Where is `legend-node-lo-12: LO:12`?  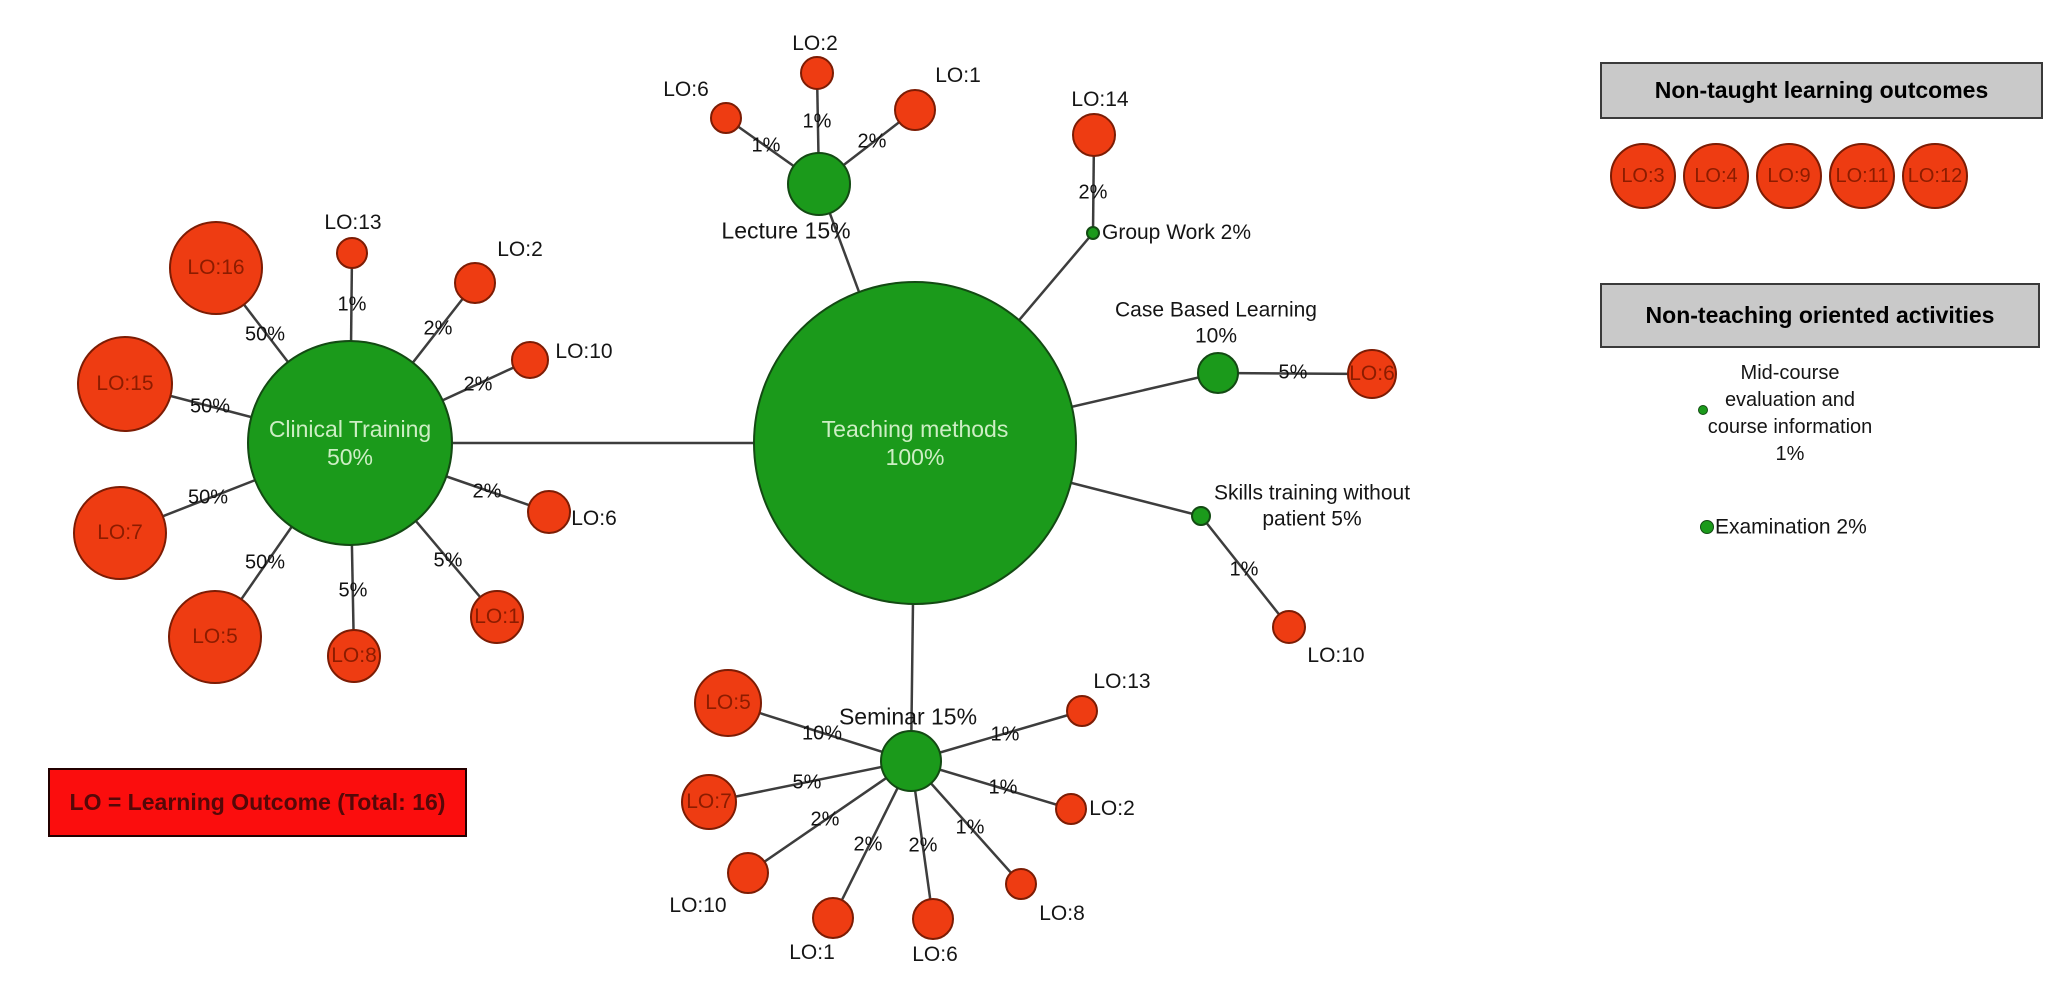
legend-node-lo-12: LO:12 is located at coordinates (1935, 176).